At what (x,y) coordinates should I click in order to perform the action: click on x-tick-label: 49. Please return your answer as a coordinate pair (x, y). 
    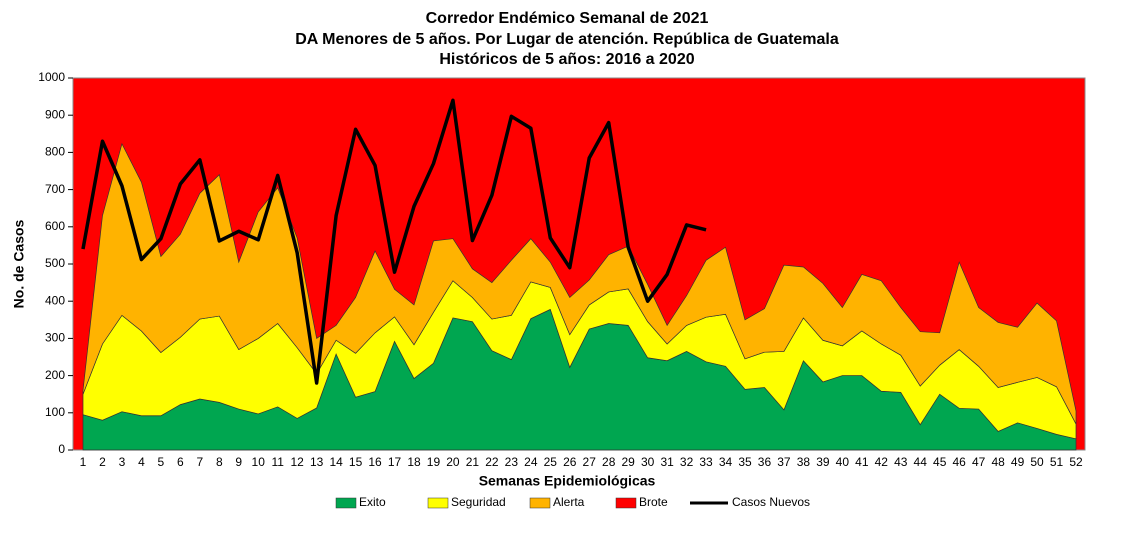
    Looking at the image, I should click on (1018, 462).